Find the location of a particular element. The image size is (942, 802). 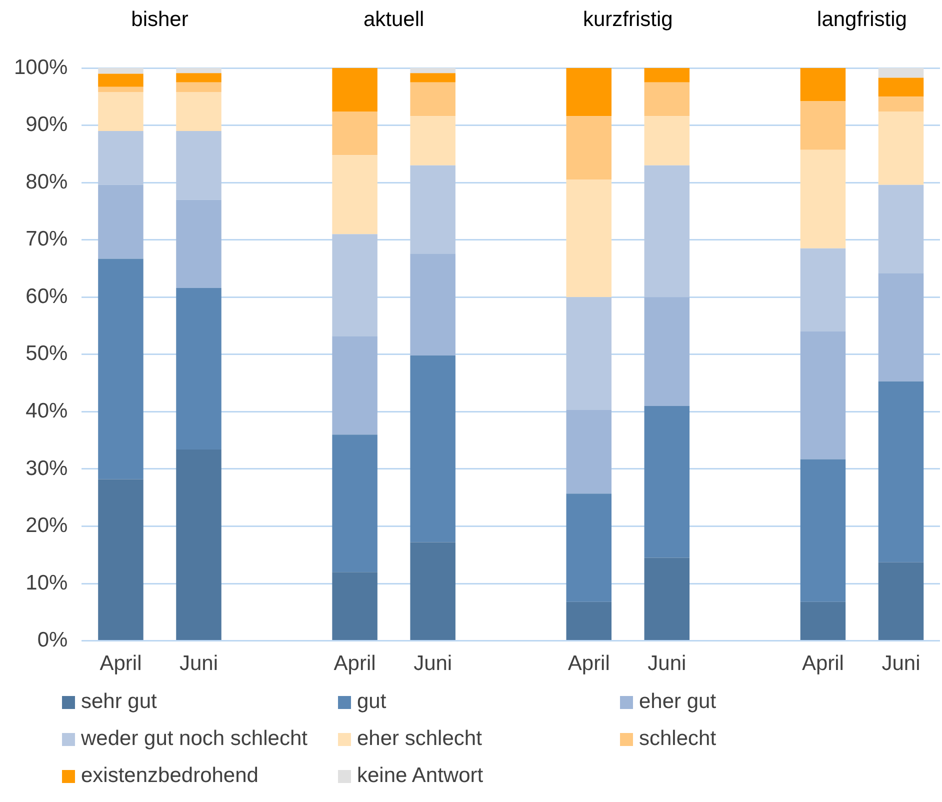

y-tick-label: 90% is located at coordinates (47, 124).